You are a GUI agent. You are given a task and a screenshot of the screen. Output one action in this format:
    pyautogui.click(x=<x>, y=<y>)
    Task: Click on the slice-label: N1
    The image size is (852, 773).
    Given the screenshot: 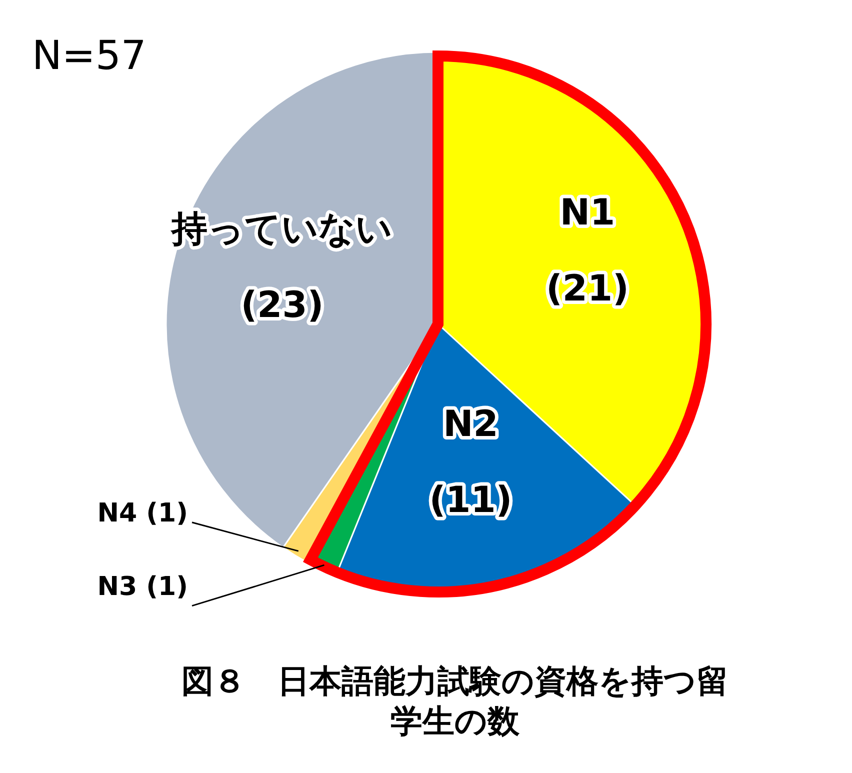 What is the action you would take?
    pyautogui.click(x=588, y=213)
    